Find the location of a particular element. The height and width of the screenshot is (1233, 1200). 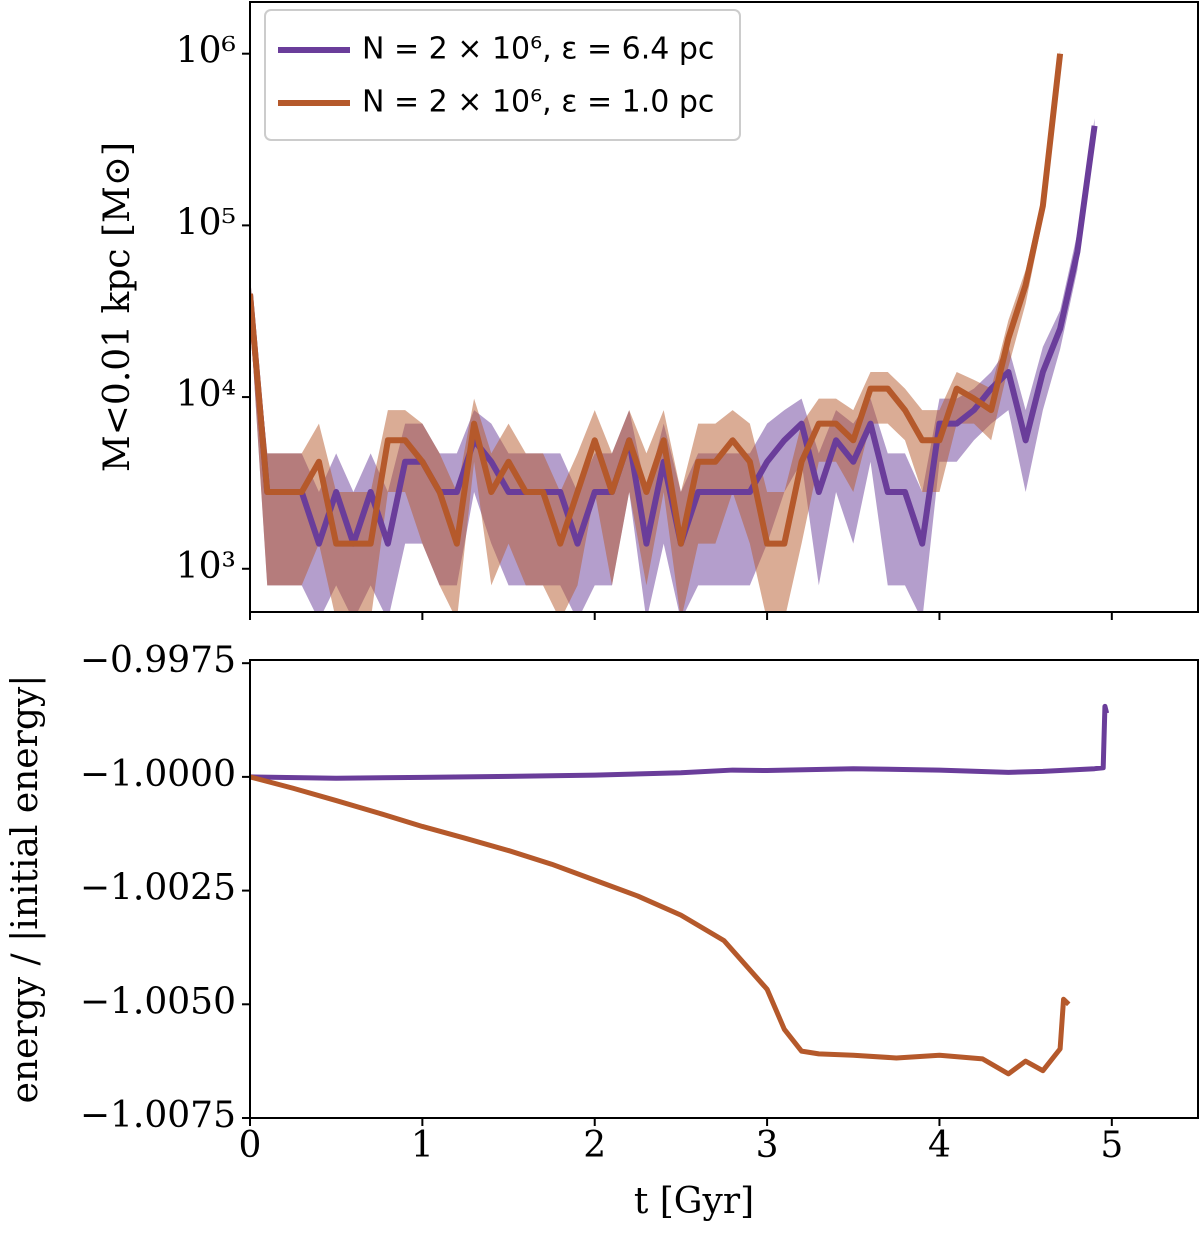

x-tick-label: 4 is located at coordinates (939, 1145).